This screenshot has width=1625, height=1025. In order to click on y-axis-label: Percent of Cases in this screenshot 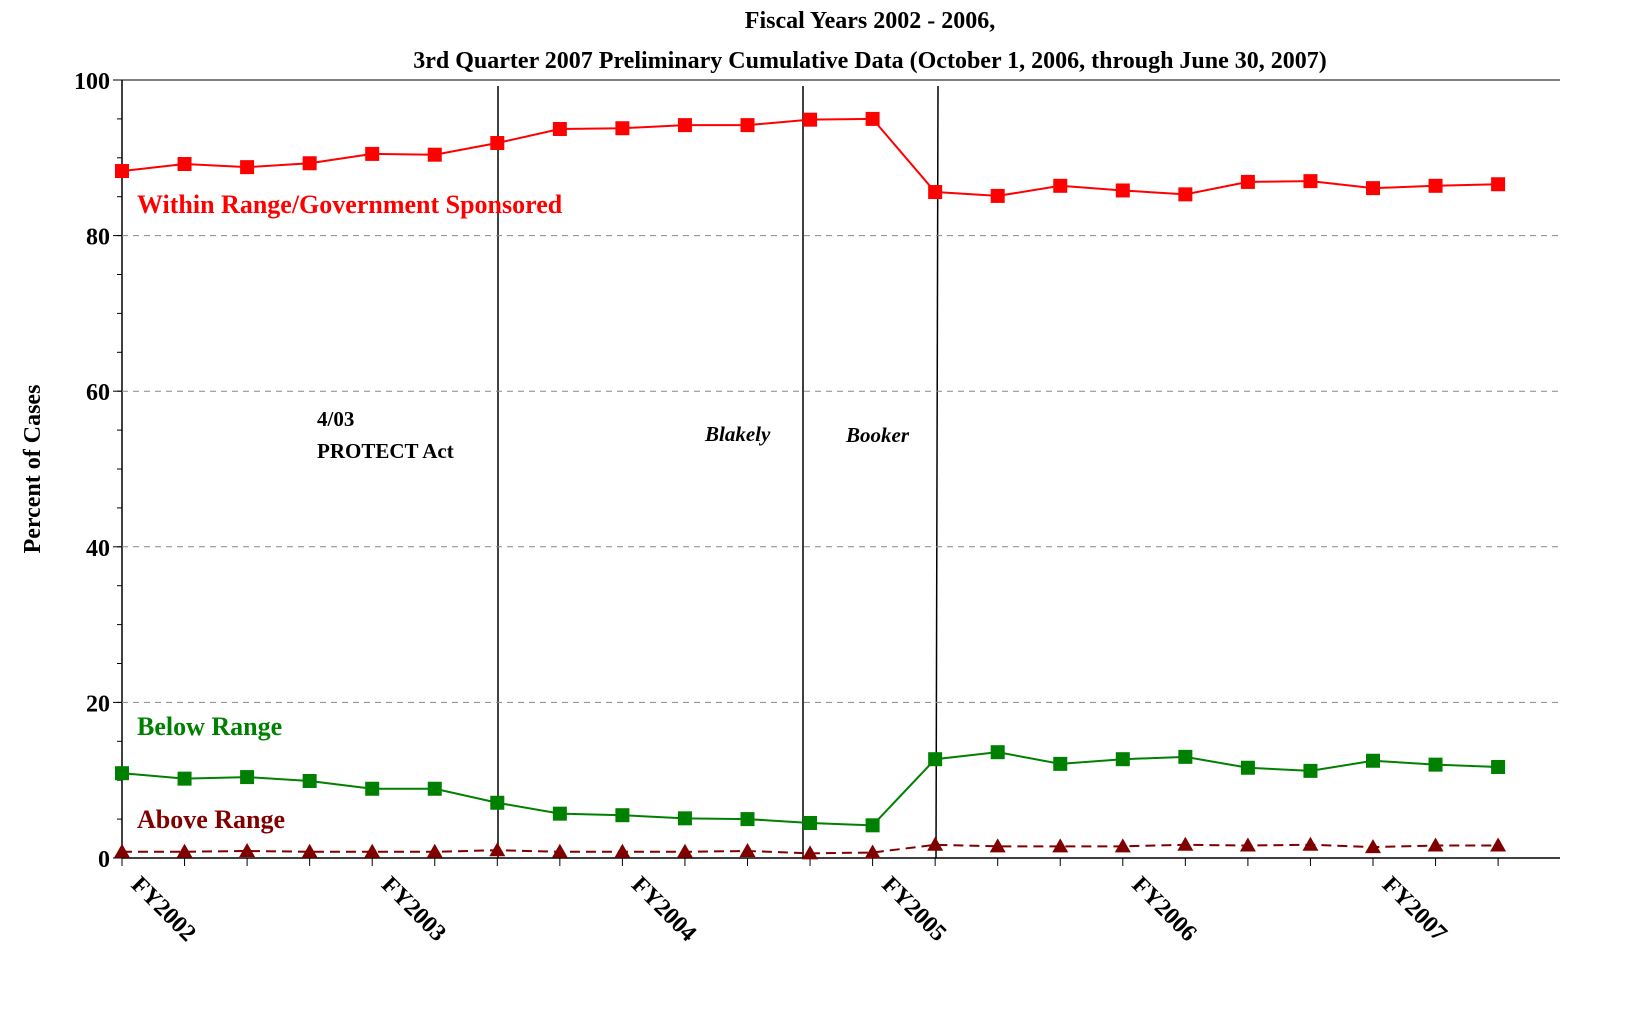, I will do `click(33, 469)`.